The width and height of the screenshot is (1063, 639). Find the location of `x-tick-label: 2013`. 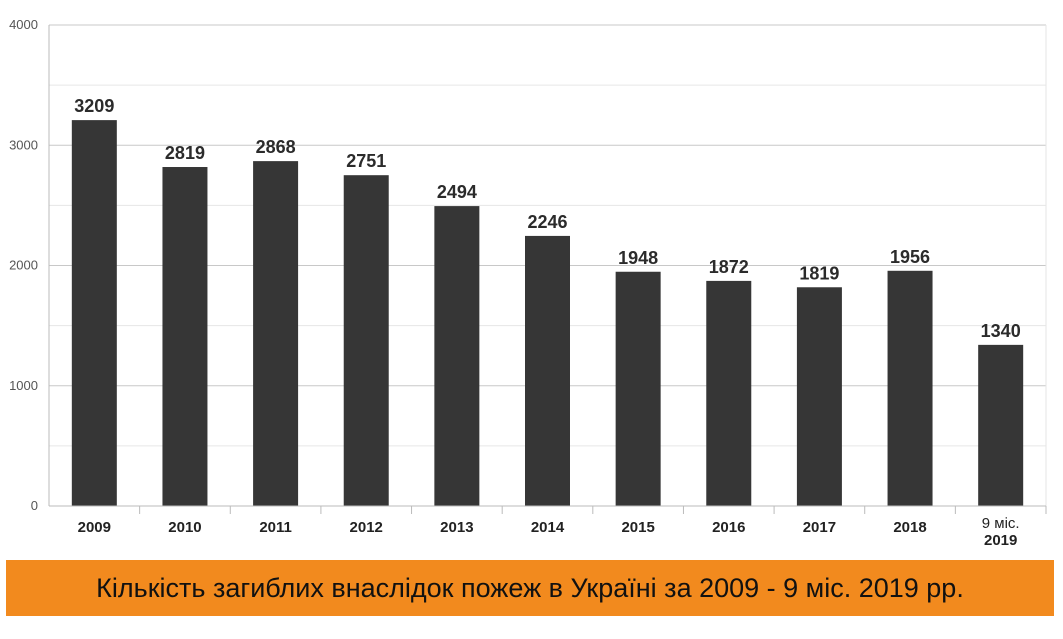

x-tick-label: 2013 is located at coordinates (456, 527).